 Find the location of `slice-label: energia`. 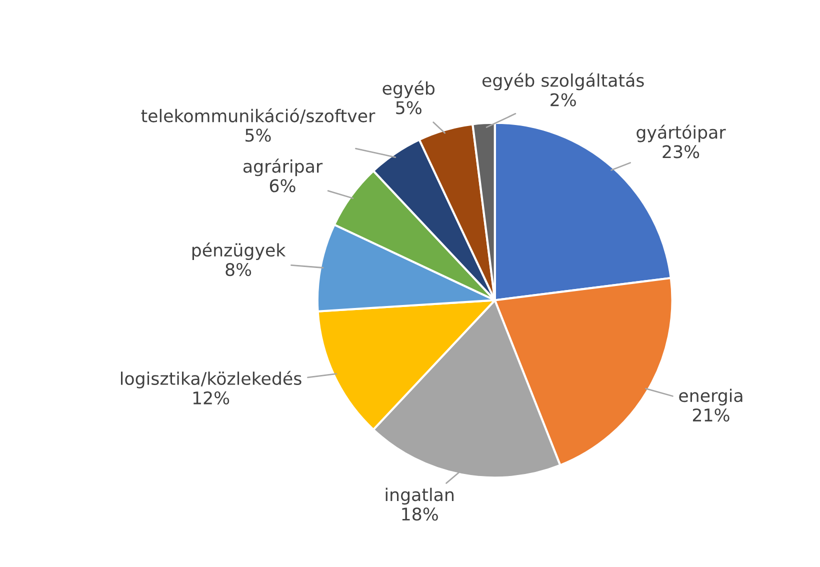

slice-label: energia is located at coordinates (710, 397).